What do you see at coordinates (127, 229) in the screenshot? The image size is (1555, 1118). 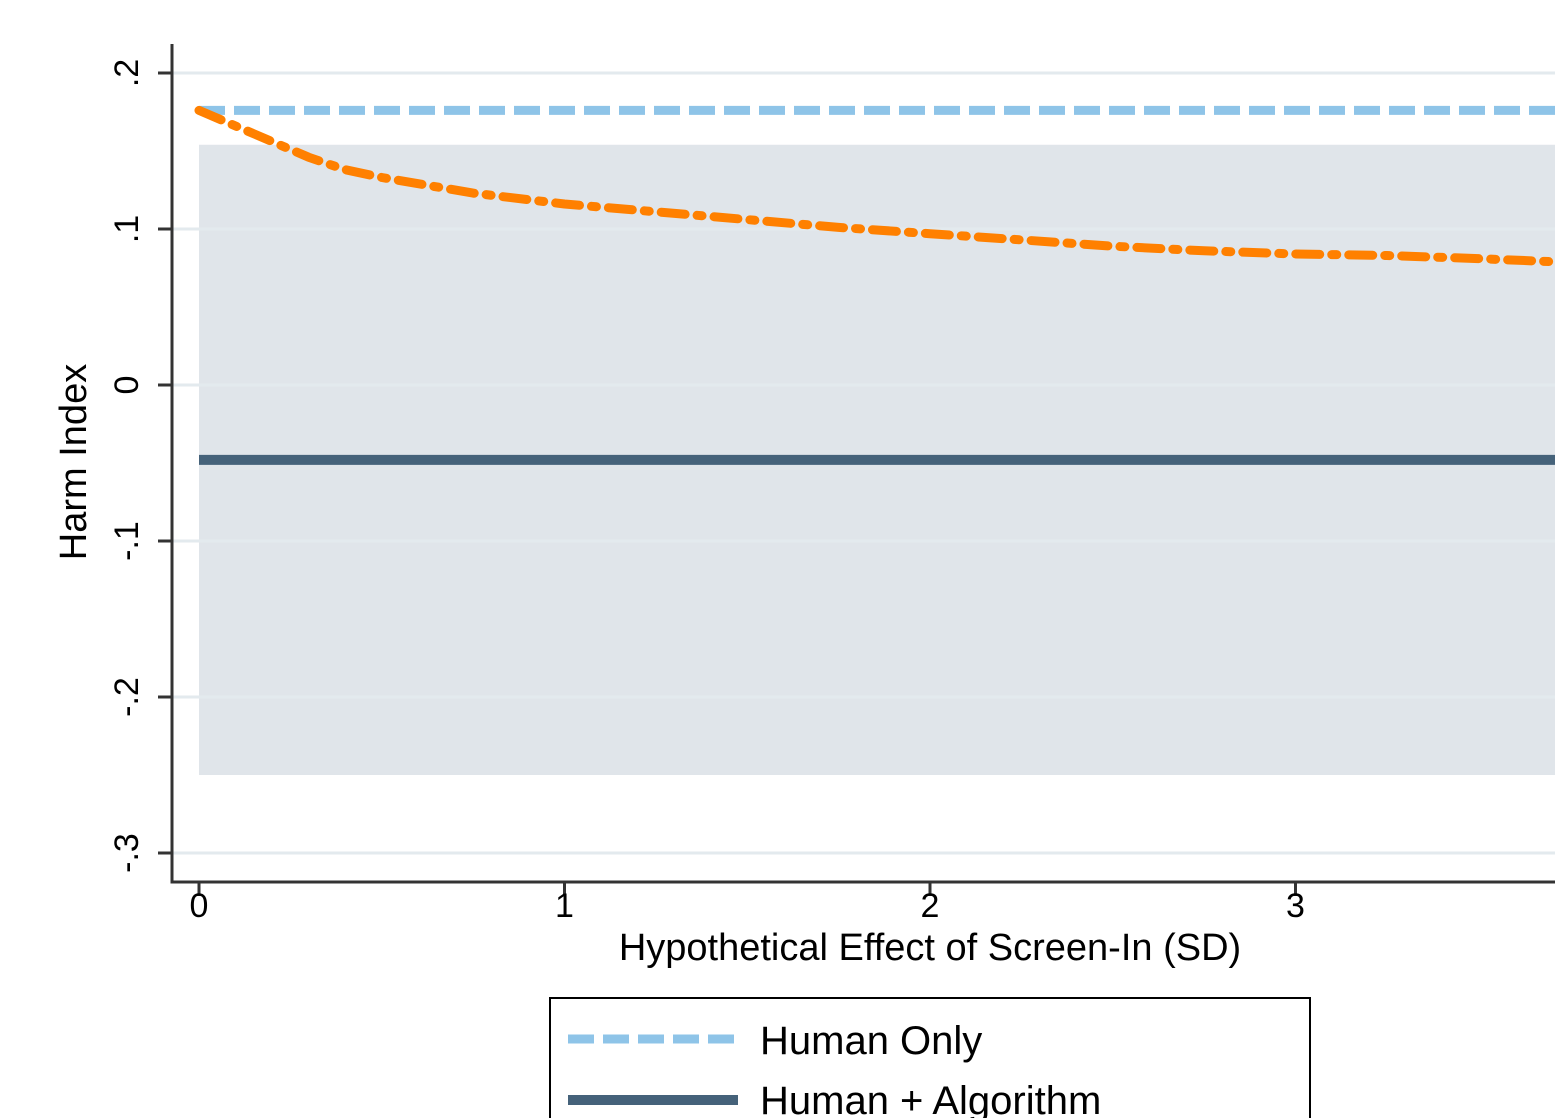 I see `y-tick-label: .1` at bounding box center [127, 229].